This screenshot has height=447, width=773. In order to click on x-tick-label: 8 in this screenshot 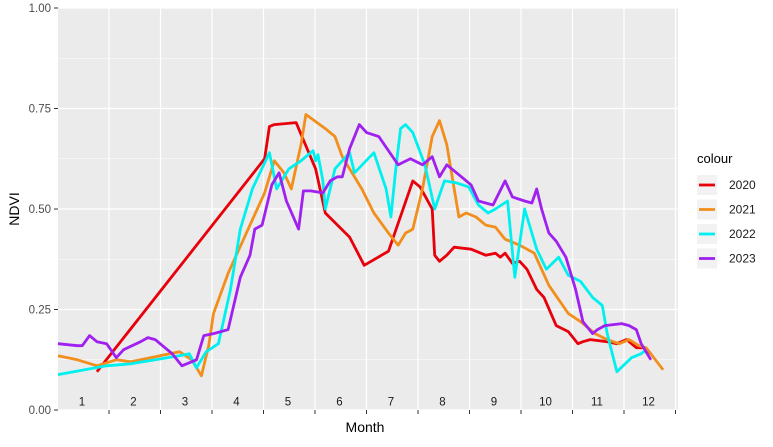, I will do `click(442, 403)`.